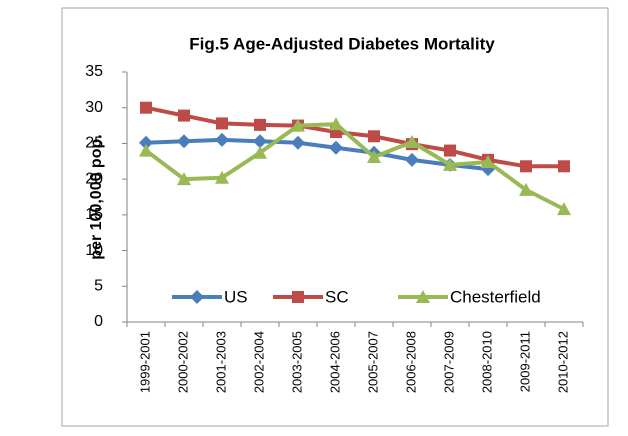 The image size is (628, 436). Describe the element at coordinates (98, 321) in the screenshot. I see `y-tick-label: 0` at that location.